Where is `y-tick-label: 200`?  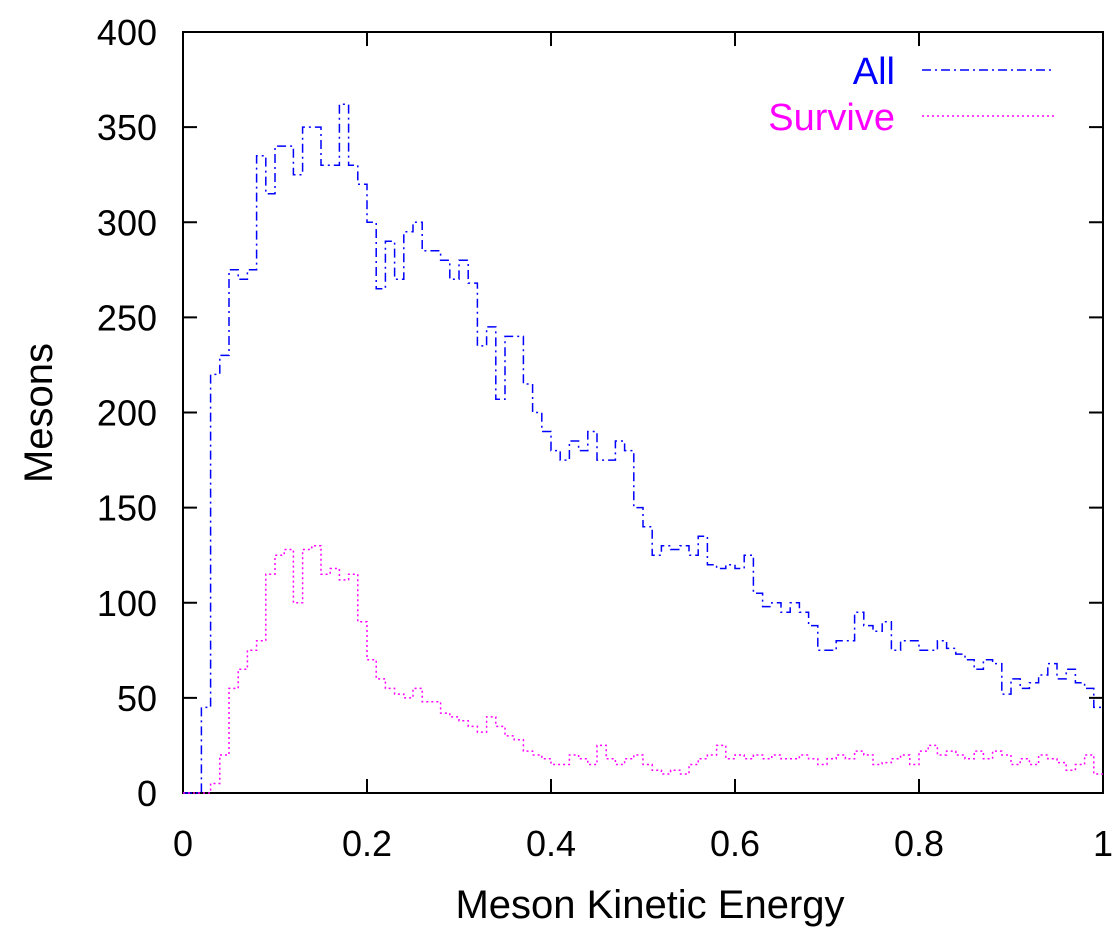
y-tick-label: 200 is located at coordinates (127, 413).